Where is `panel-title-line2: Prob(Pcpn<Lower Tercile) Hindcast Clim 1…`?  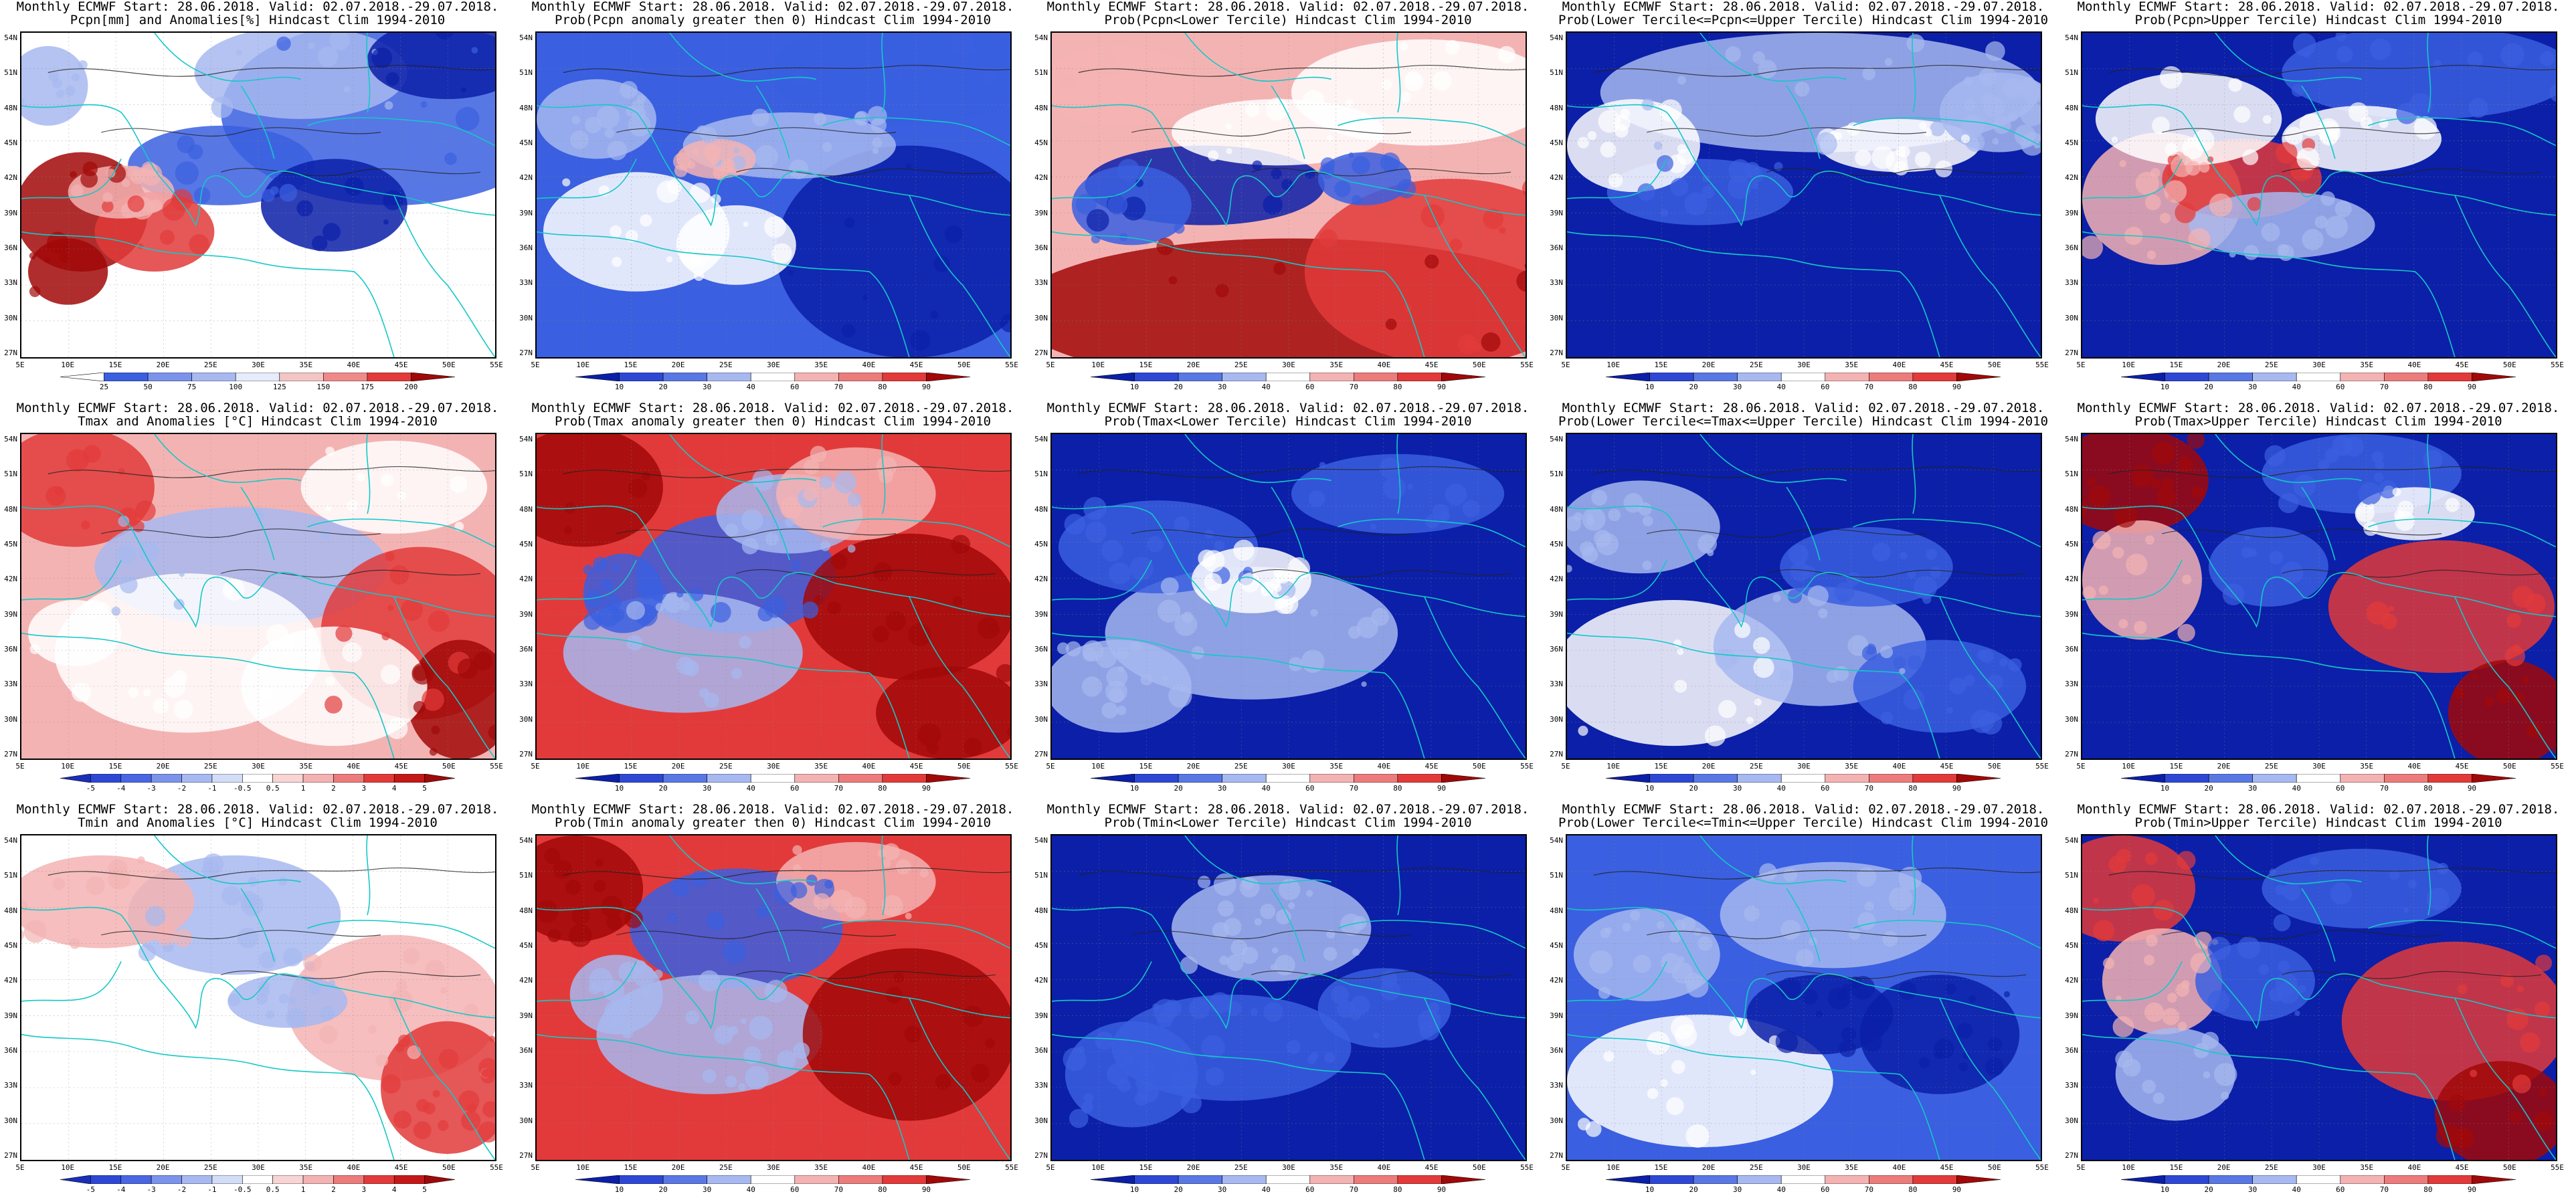
panel-title-line2: Prob(Pcpn<Lower Tercile) Hindcast Clim 1… is located at coordinates (1288, 20).